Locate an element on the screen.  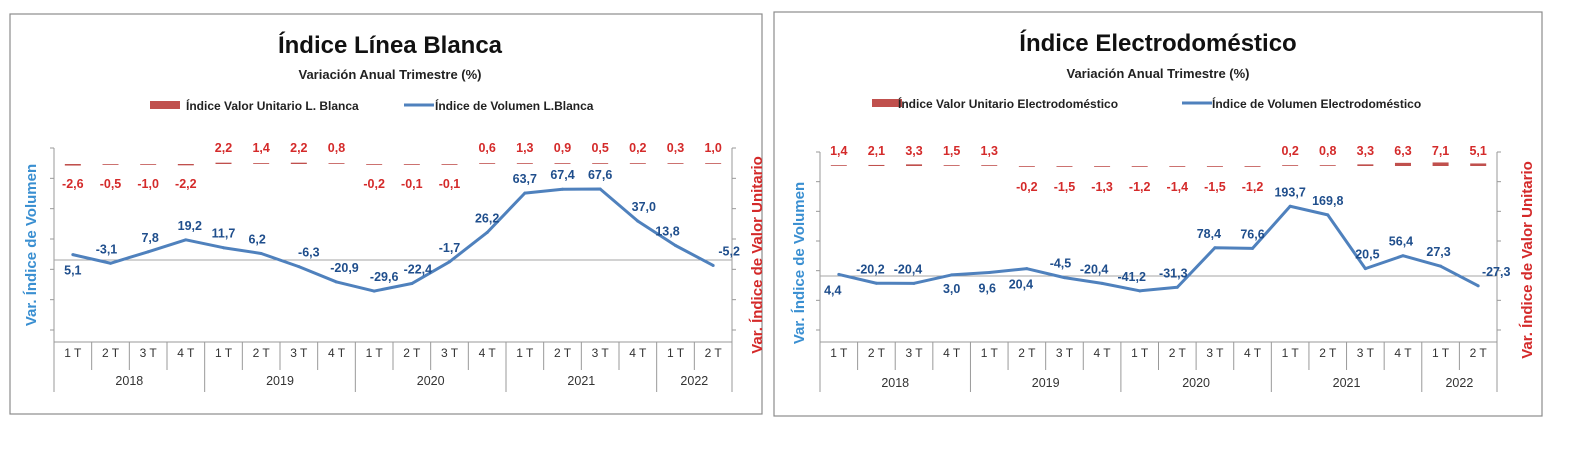
unit-value-data-label: -0,2 is located at coordinates (374, 184).